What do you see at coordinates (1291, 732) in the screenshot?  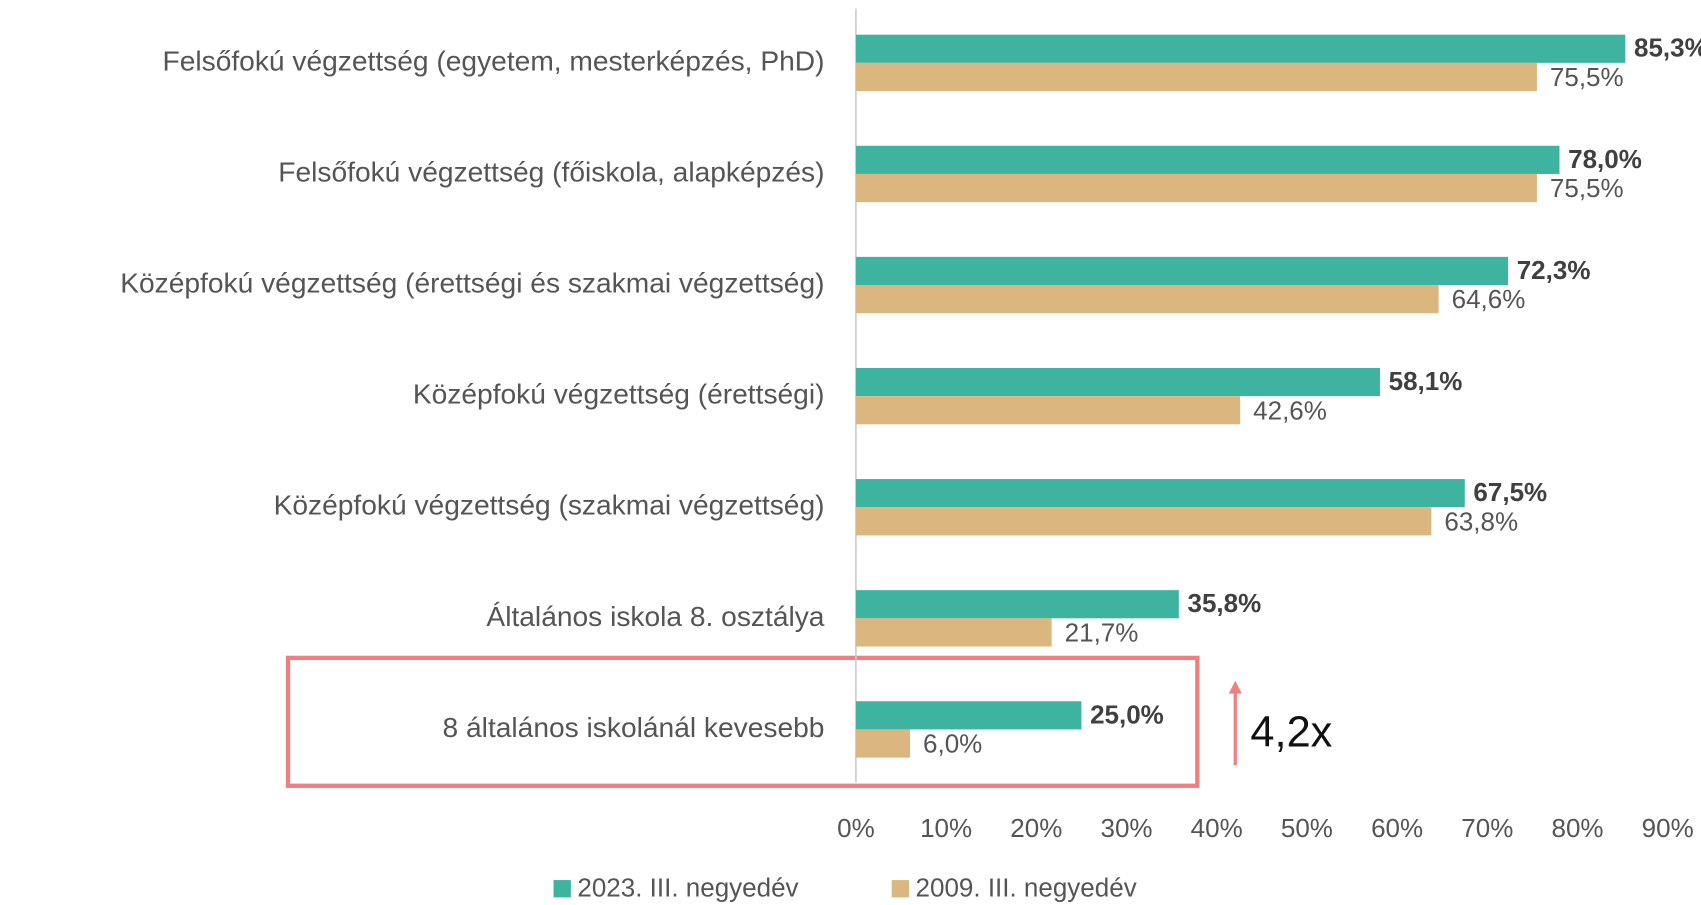 I see `annotation: 4,2x` at bounding box center [1291, 732].